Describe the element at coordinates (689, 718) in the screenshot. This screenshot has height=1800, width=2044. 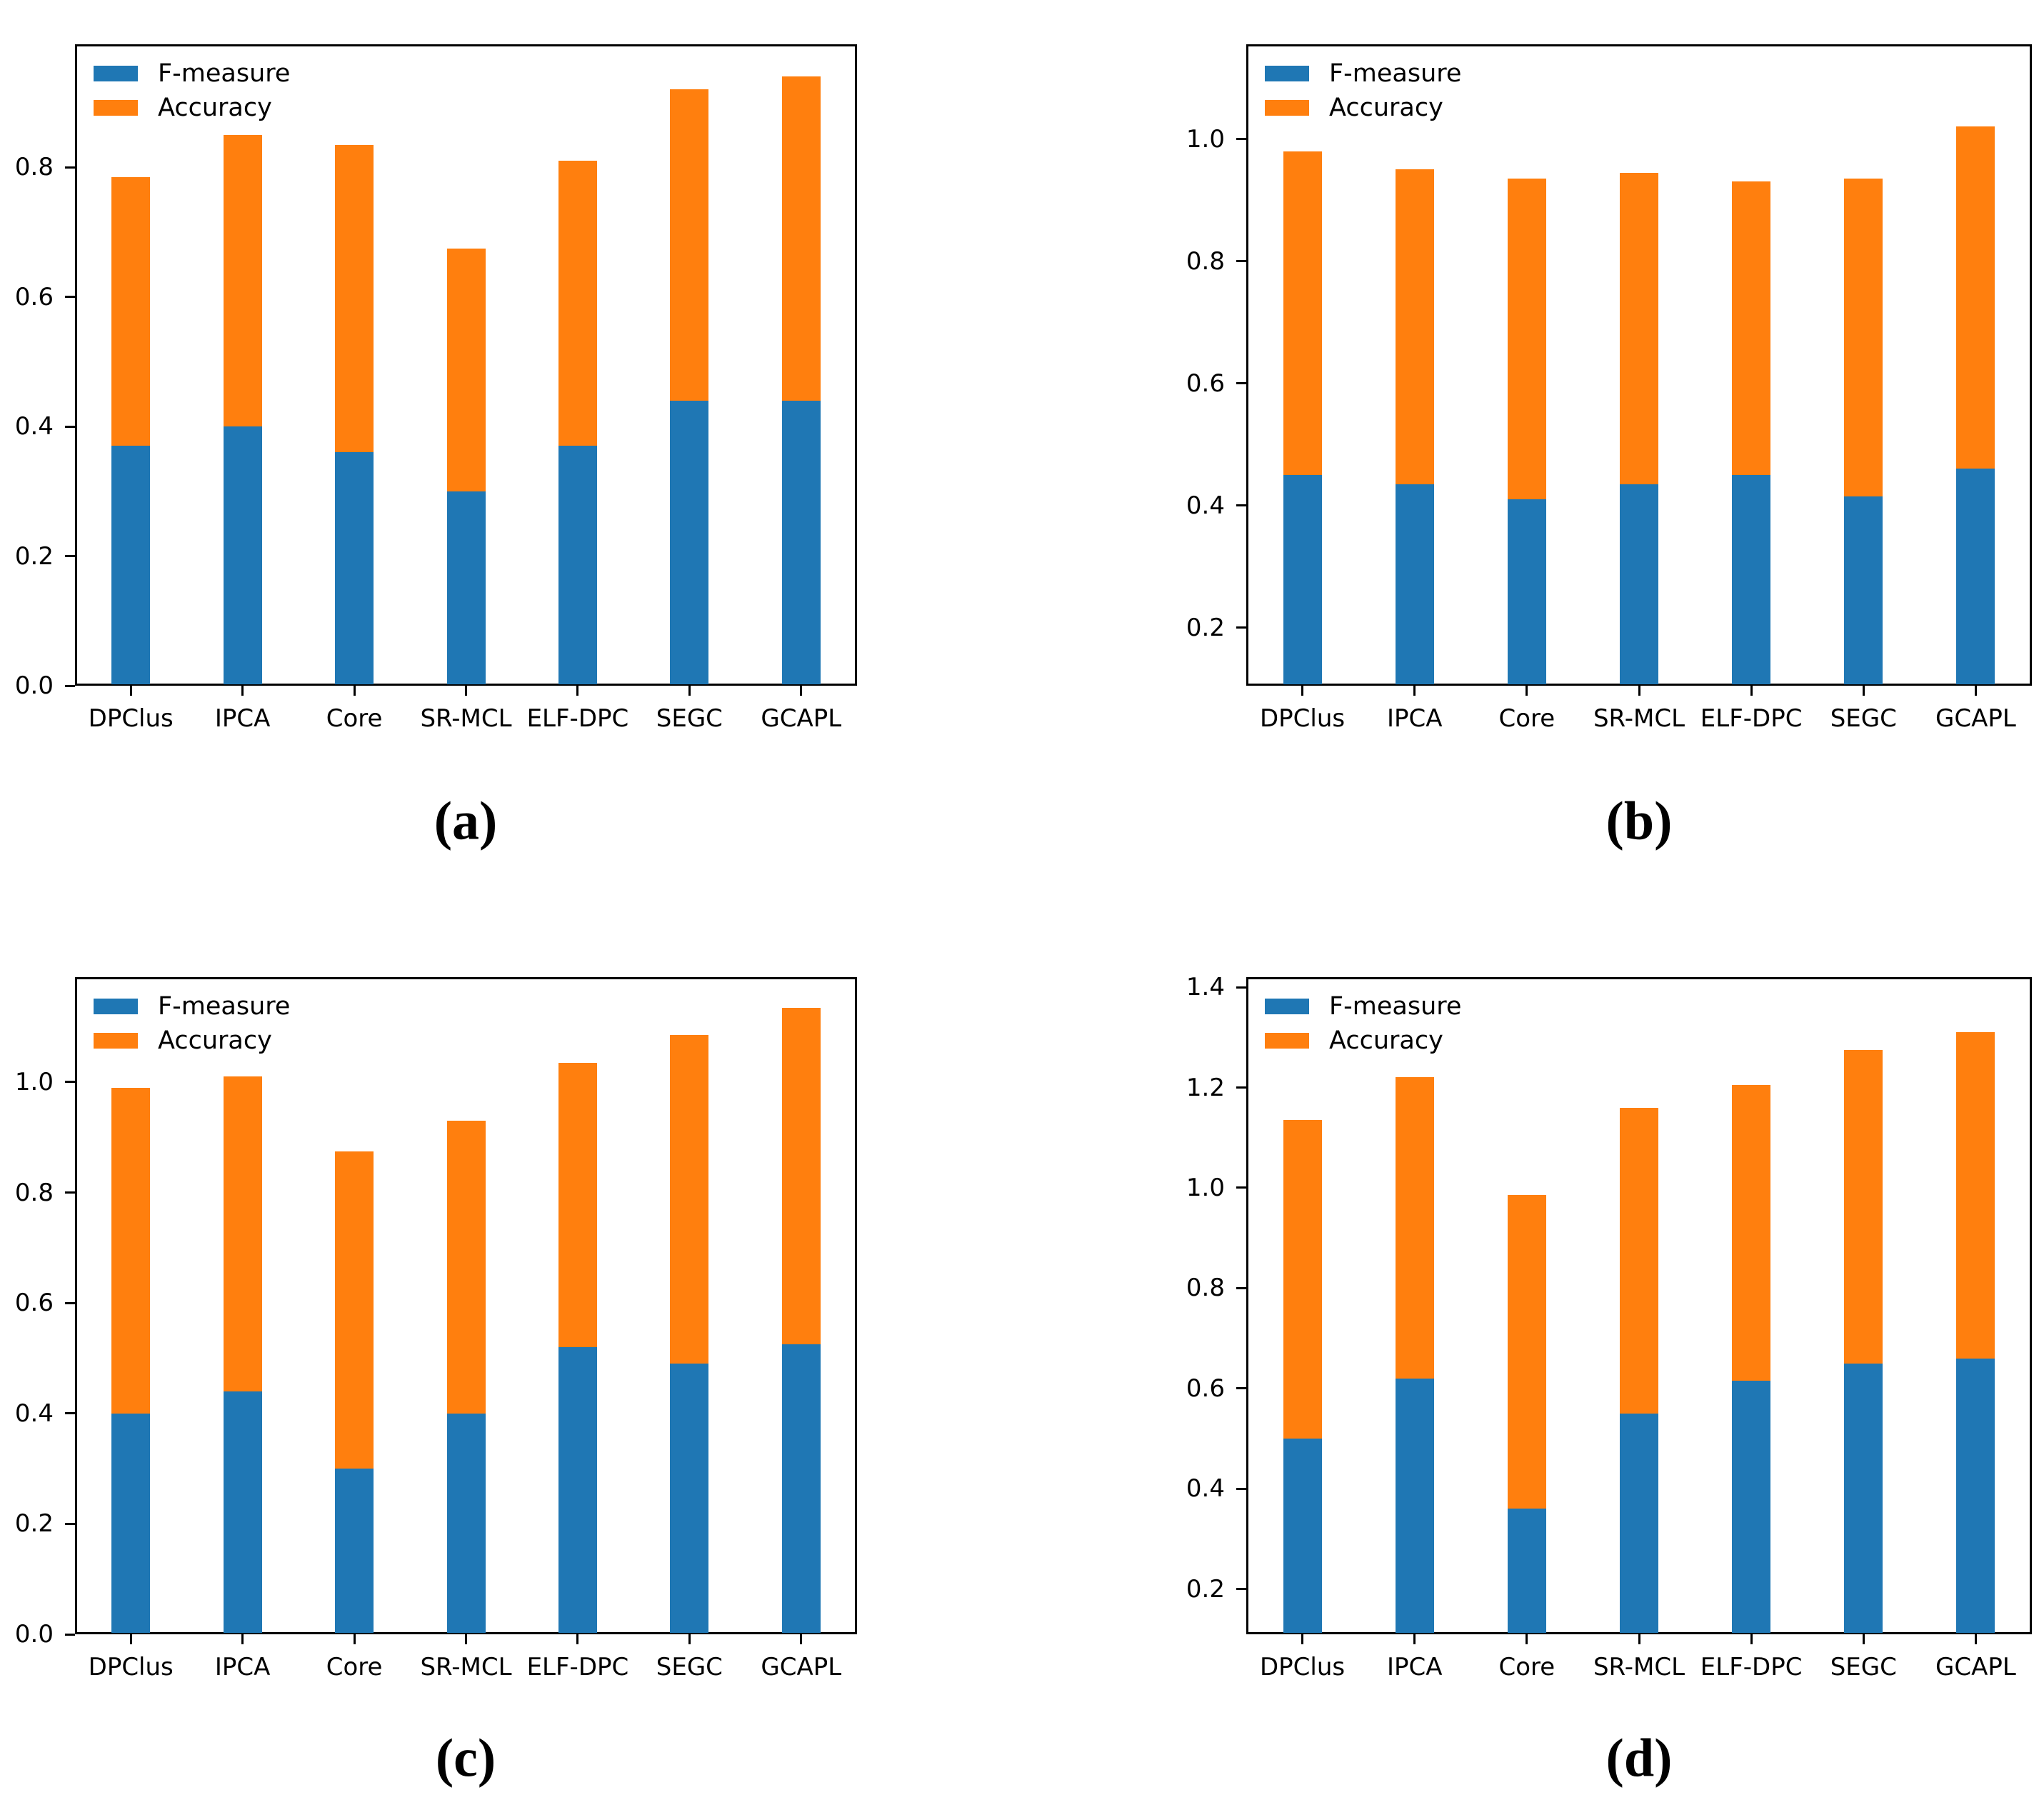
I see `x-tick-label: SEGC` at that location.